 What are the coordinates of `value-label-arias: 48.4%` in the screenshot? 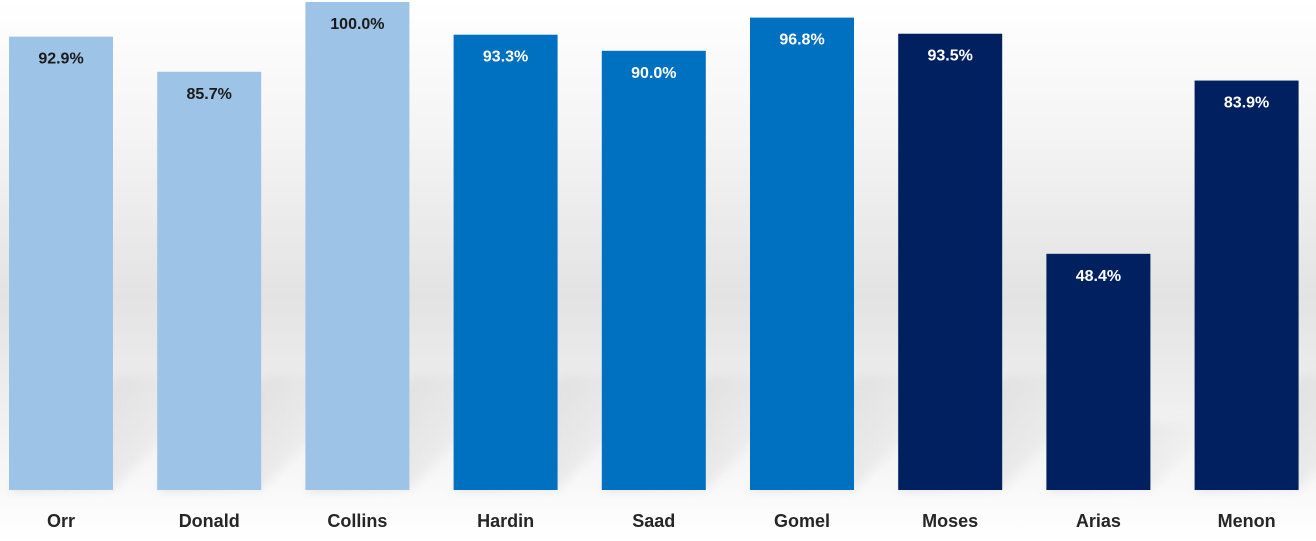 It's located at (1098, 276).